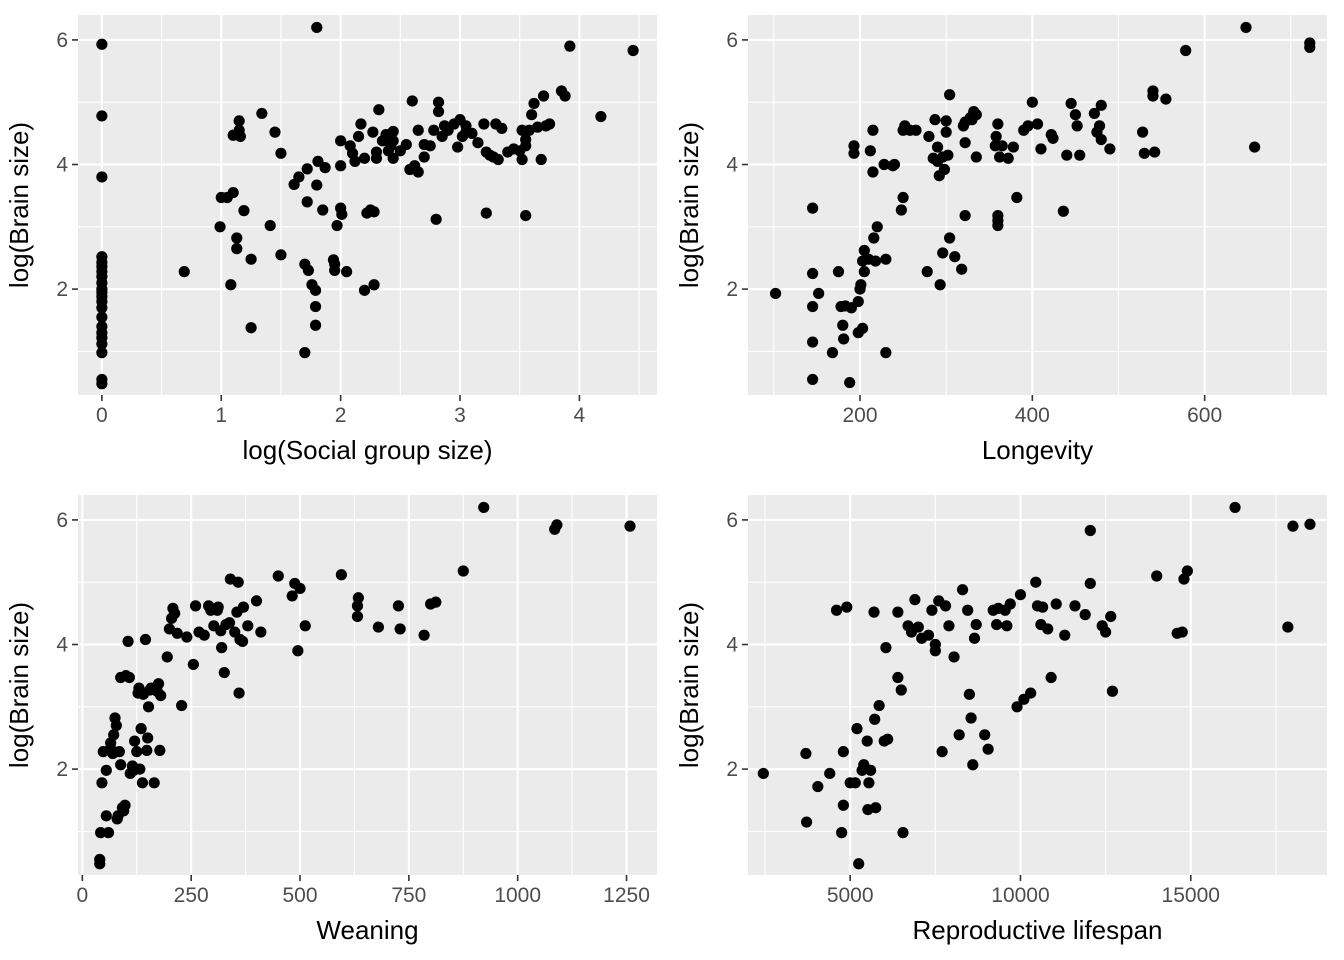 Image resolution: width=1344 pixels, height=960 pixels. Describe the element at coordinates (221, 415) in the screenshot. I see `x-tick-label: 1` at that location.